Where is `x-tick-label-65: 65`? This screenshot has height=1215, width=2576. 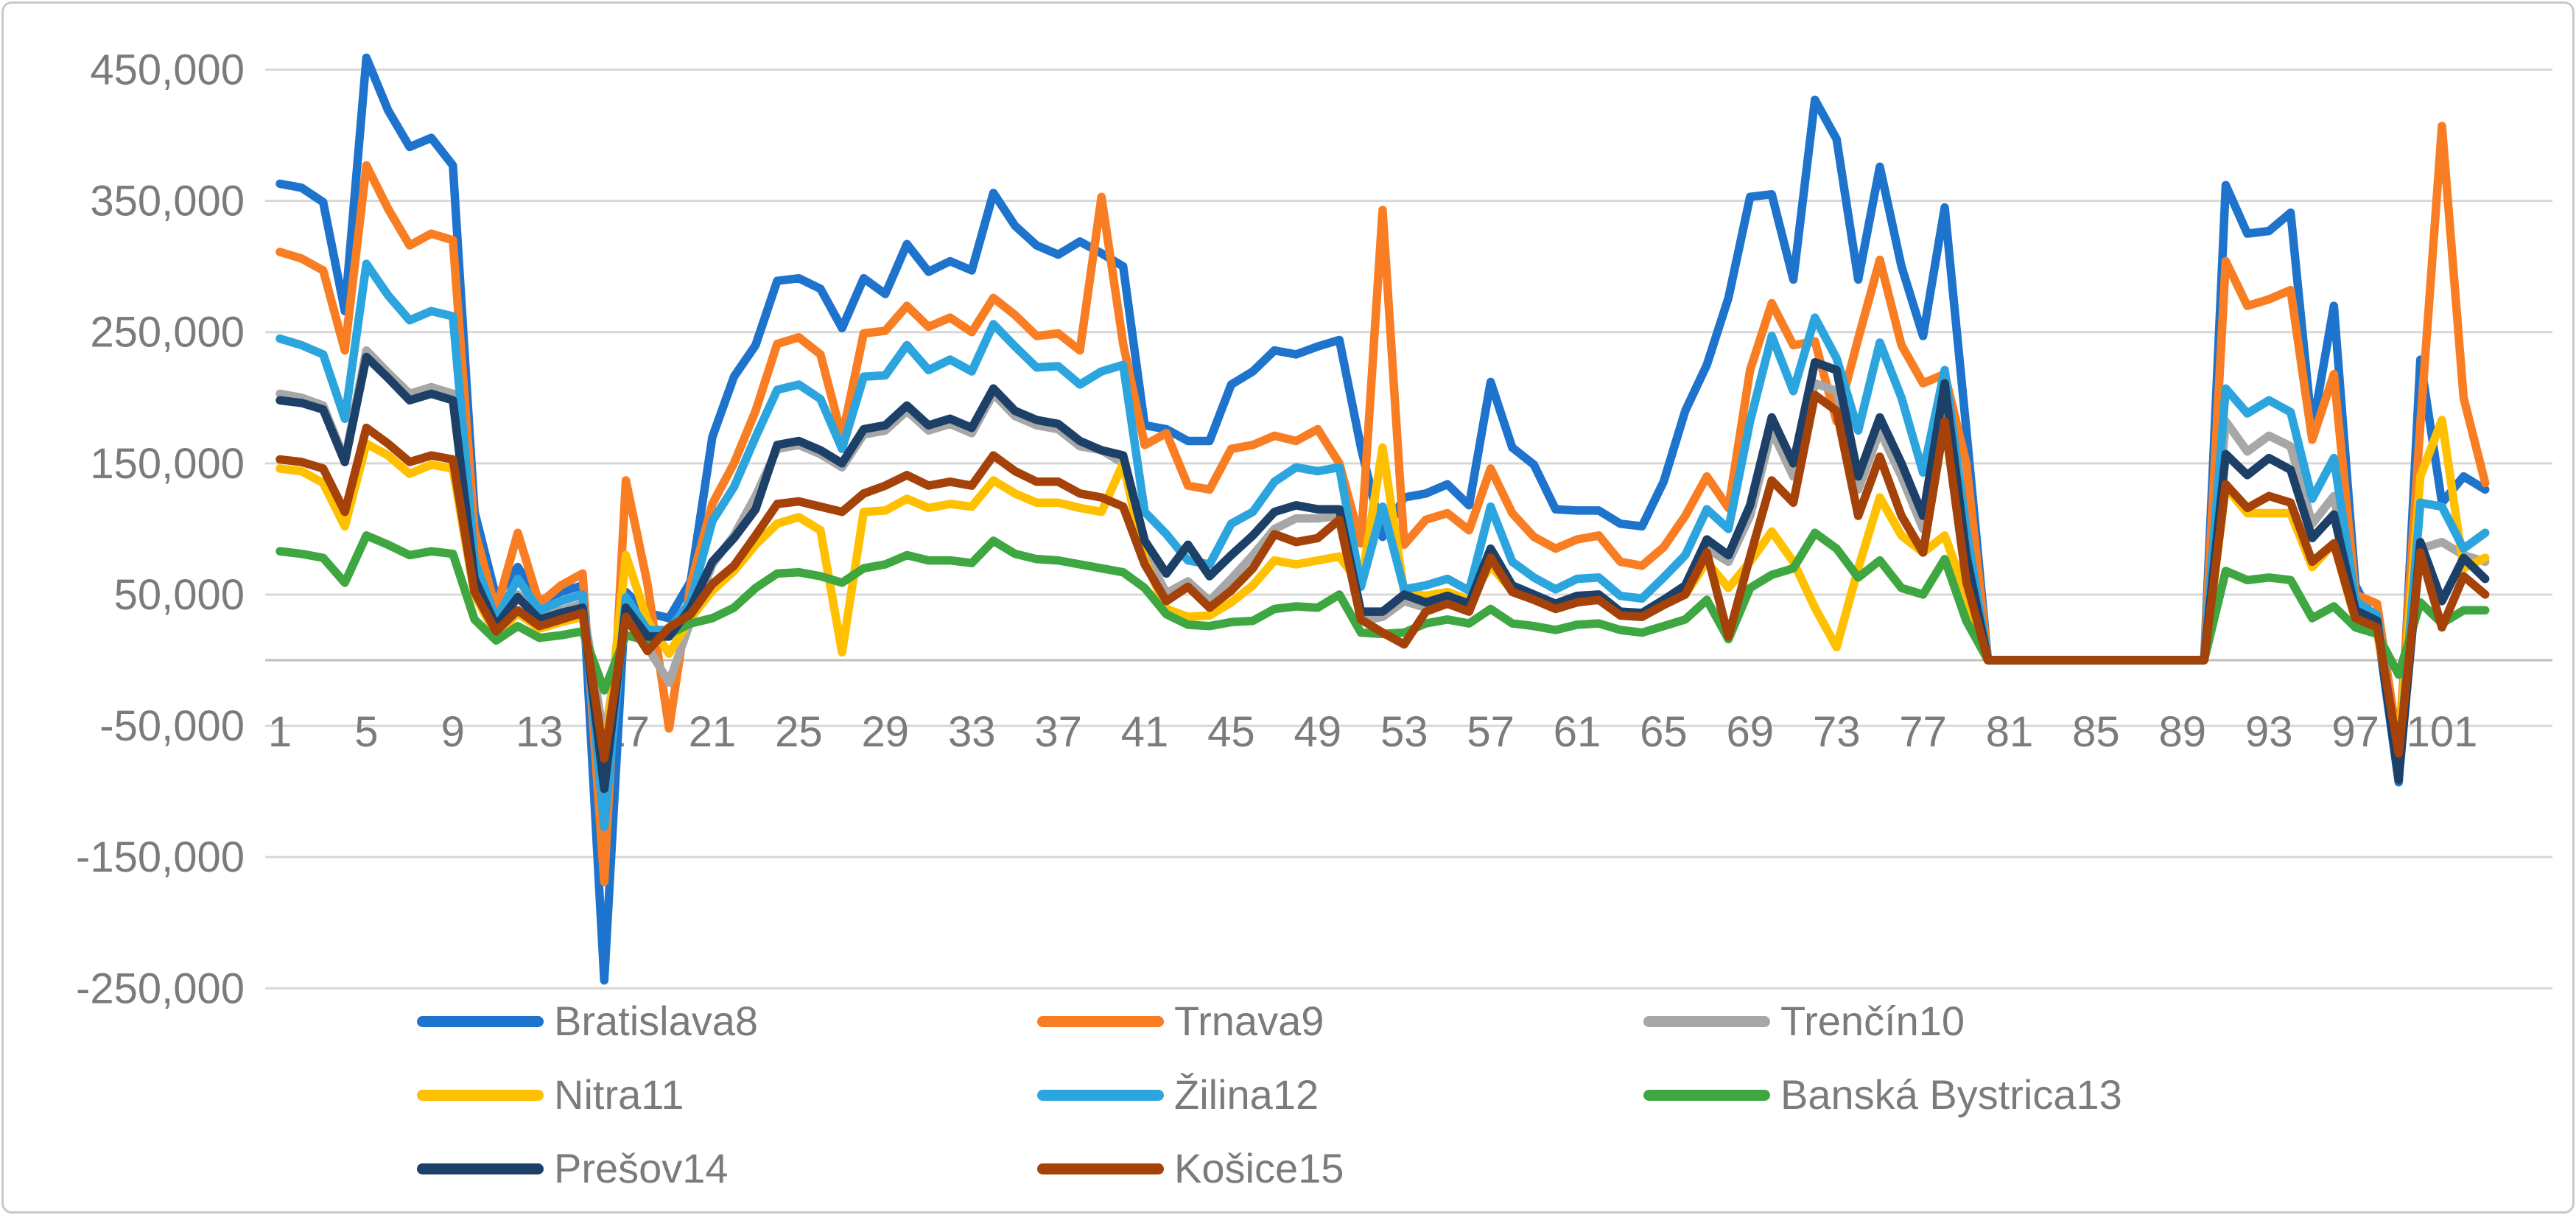
x-tick-label-65: 65 is located at coordinates (1664, 732).